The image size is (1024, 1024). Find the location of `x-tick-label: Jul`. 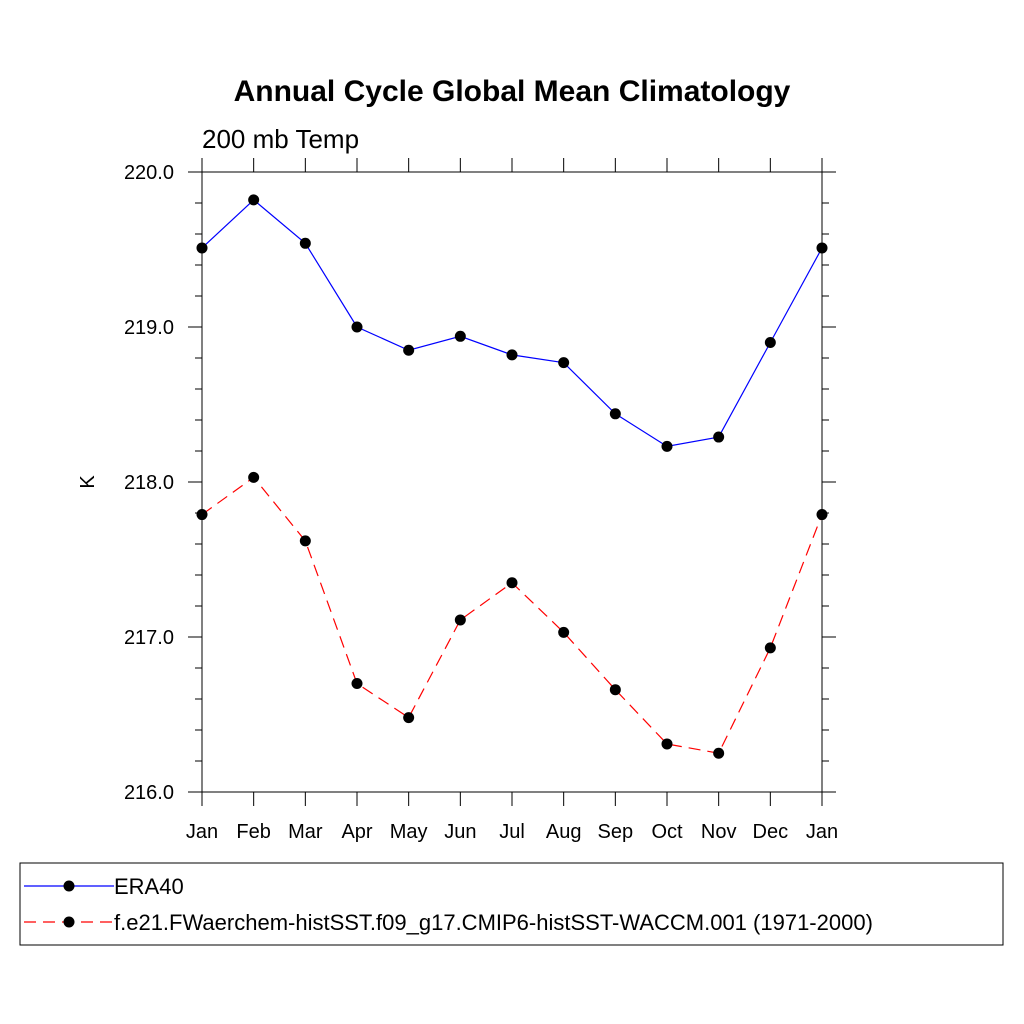

x-tick-label: Jul is located at coordinates (512, 832).